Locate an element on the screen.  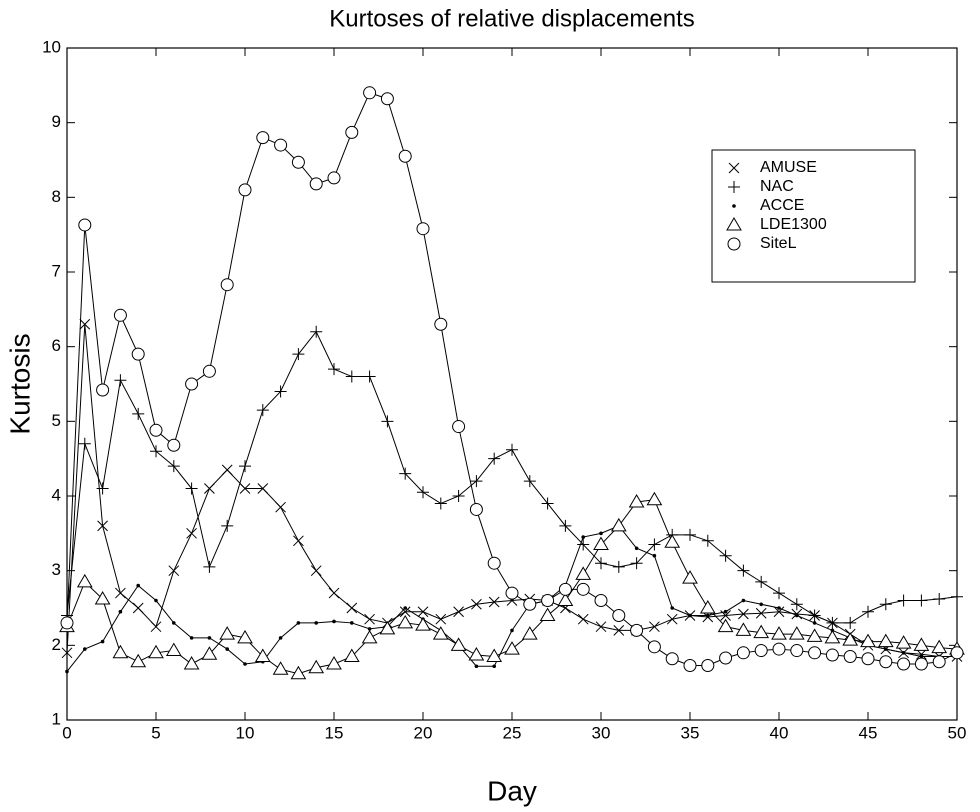
x-tick-label: 30 is located at coordinates (601, 732).